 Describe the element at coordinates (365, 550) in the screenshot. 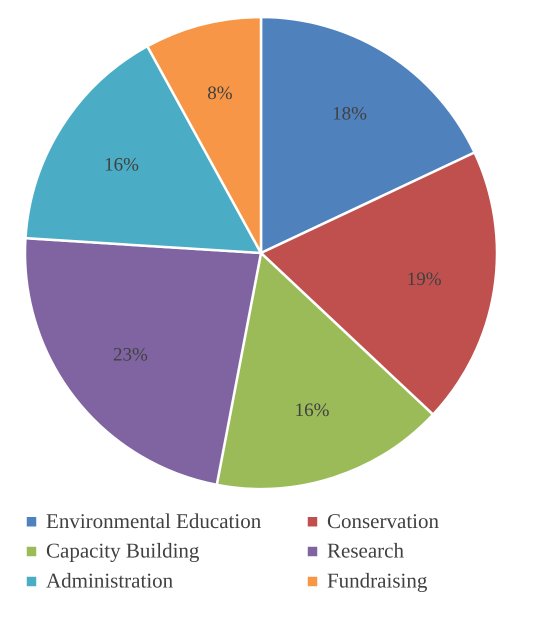

I see `legend-label: Research` at that location.